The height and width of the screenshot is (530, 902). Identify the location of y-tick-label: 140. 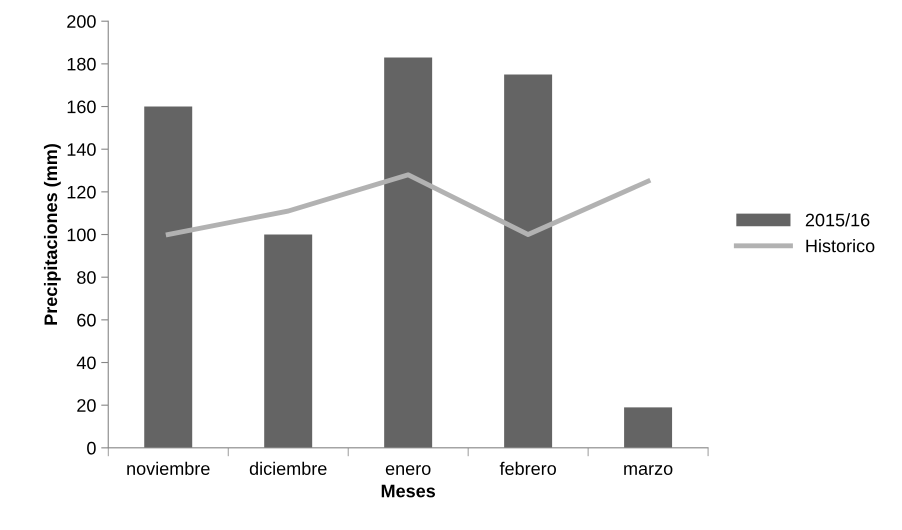
(82, 149).